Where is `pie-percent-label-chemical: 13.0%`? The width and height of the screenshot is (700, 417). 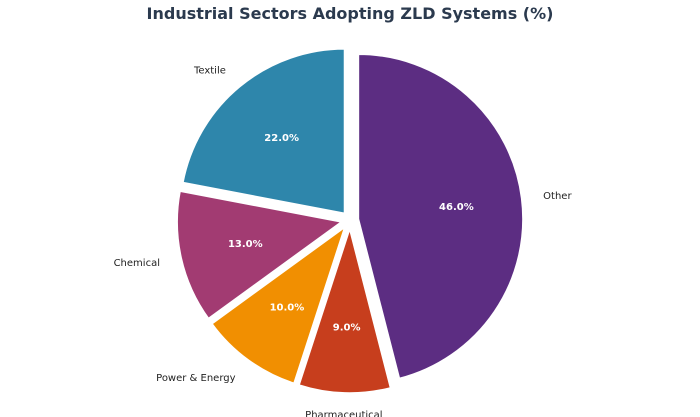 pie-percent-label-chemical: 13.0% is located at coordinates (245, 244).